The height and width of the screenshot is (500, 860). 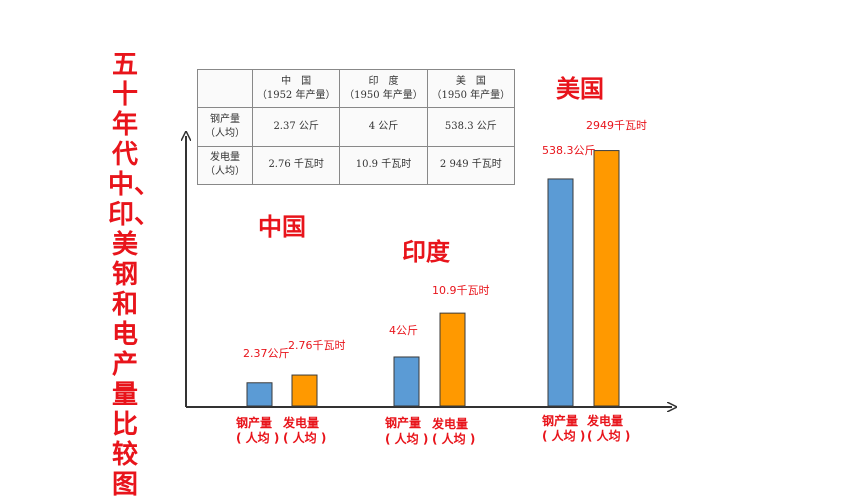 What do you see at coordinates (266, 353) in the screenshot?
I see `bar-value-label: 2.37公斤` at bounding box center [266, 353].